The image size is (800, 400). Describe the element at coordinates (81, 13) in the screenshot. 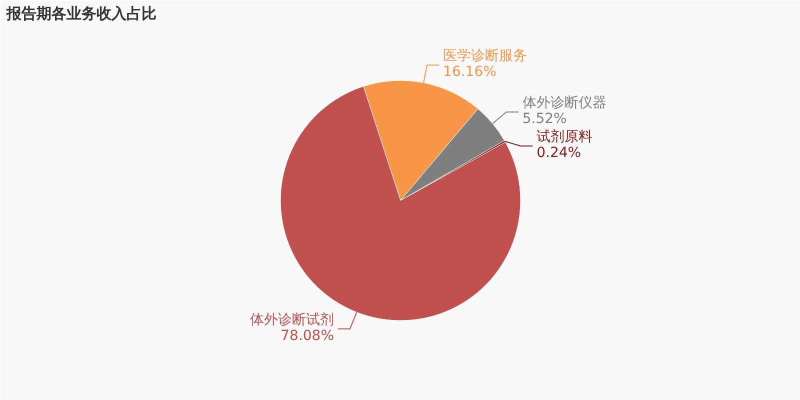

I see `text: 报告期各业务收入占比` at that location.